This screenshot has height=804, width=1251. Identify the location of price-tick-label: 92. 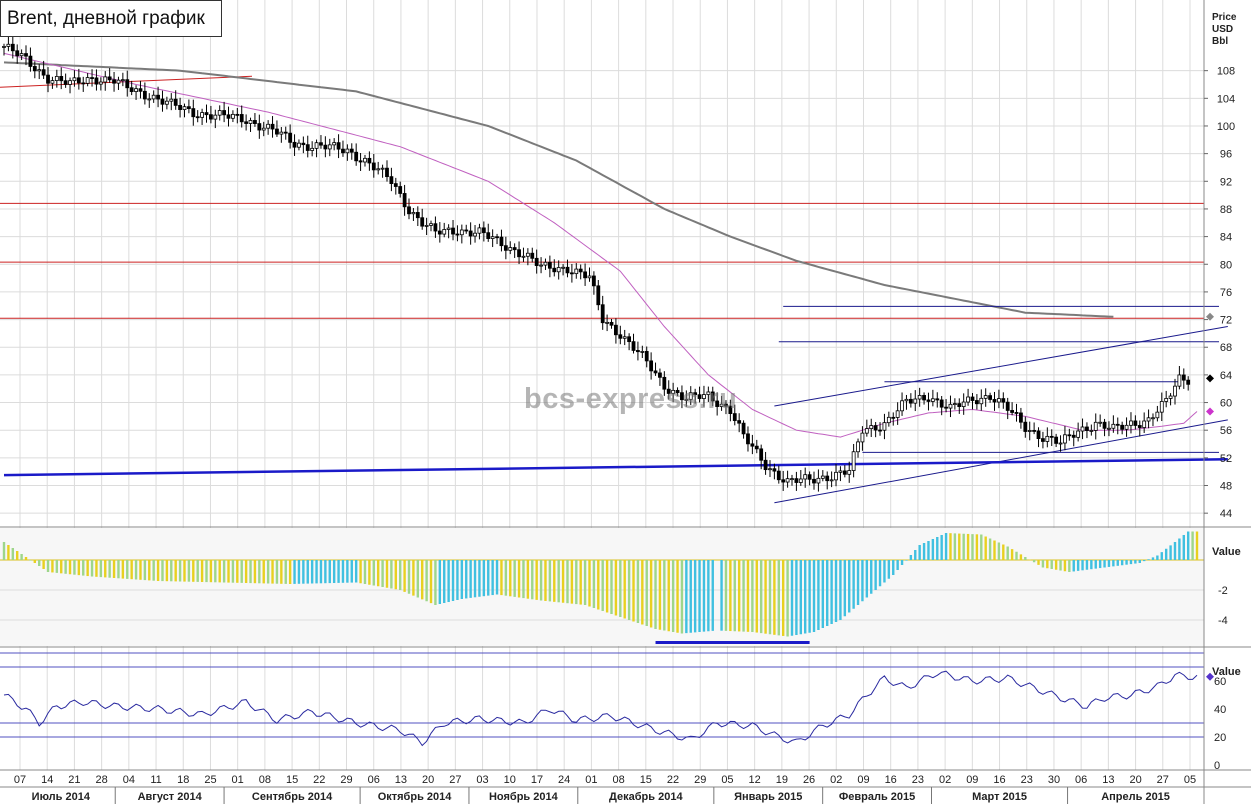
(1226, 182).